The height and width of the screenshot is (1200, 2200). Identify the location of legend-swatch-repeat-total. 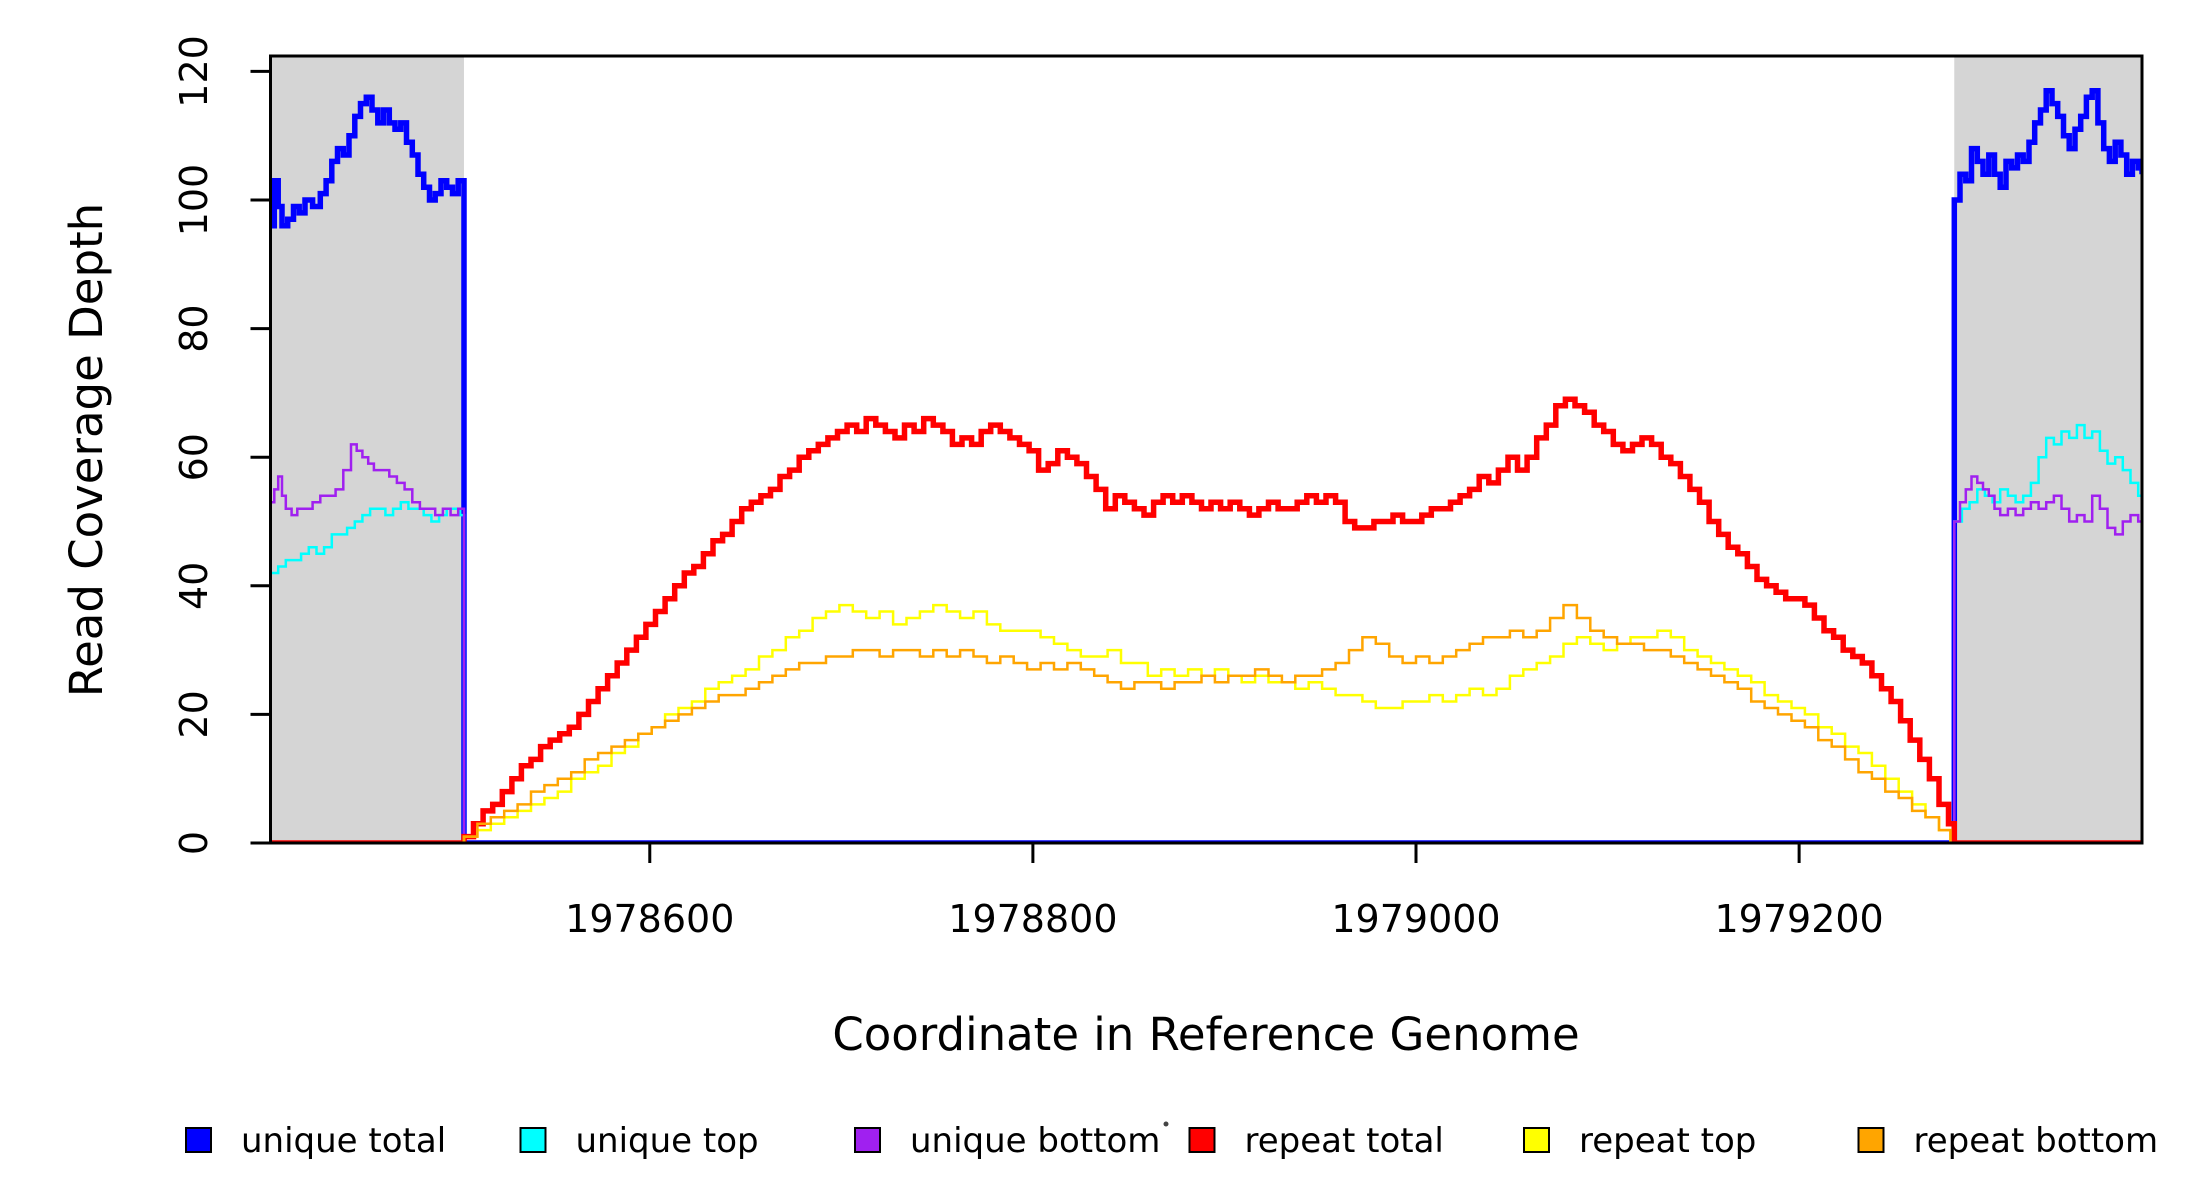
(1202, 1140).